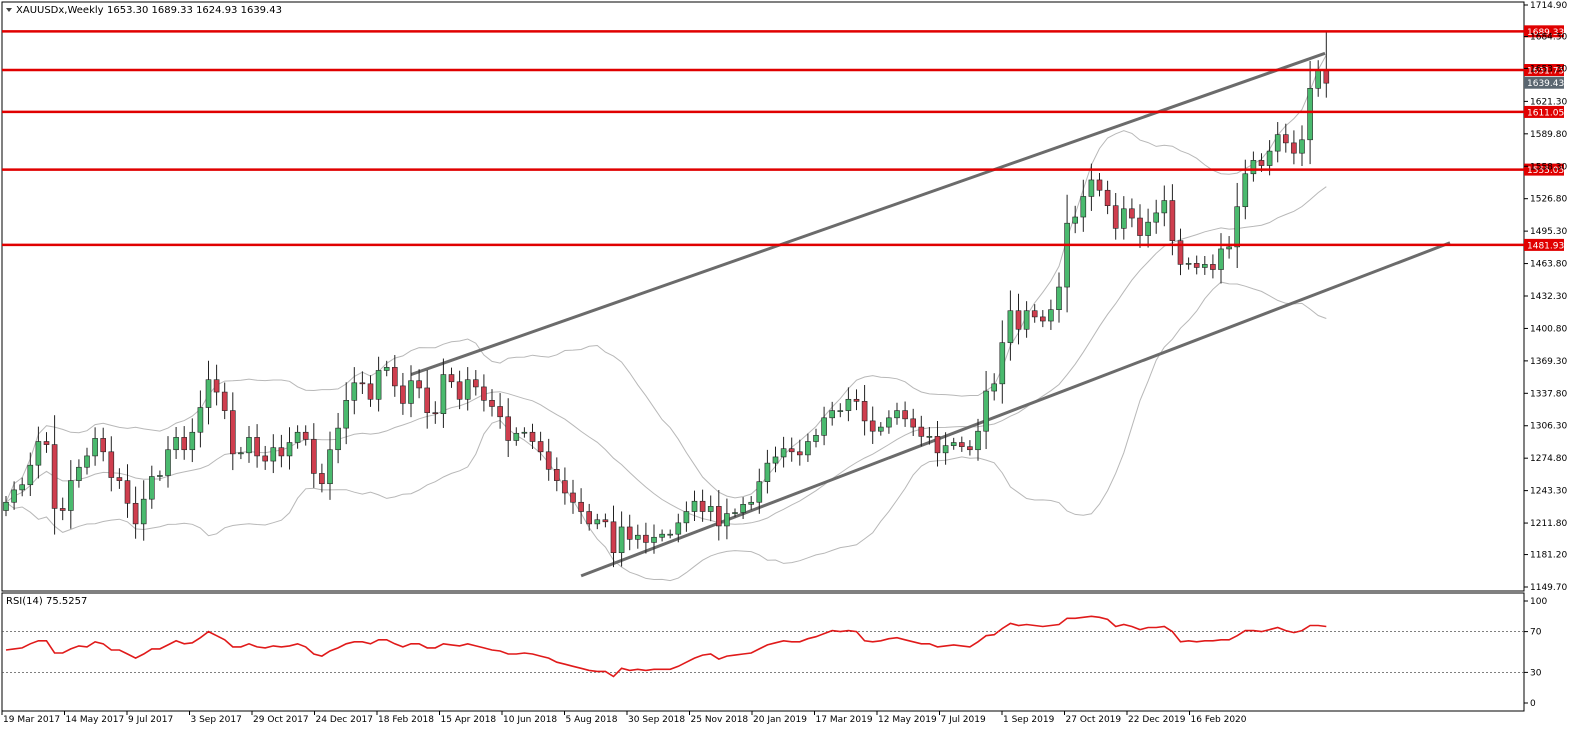  I want to click on current-price-bg, so click(1544, 82).